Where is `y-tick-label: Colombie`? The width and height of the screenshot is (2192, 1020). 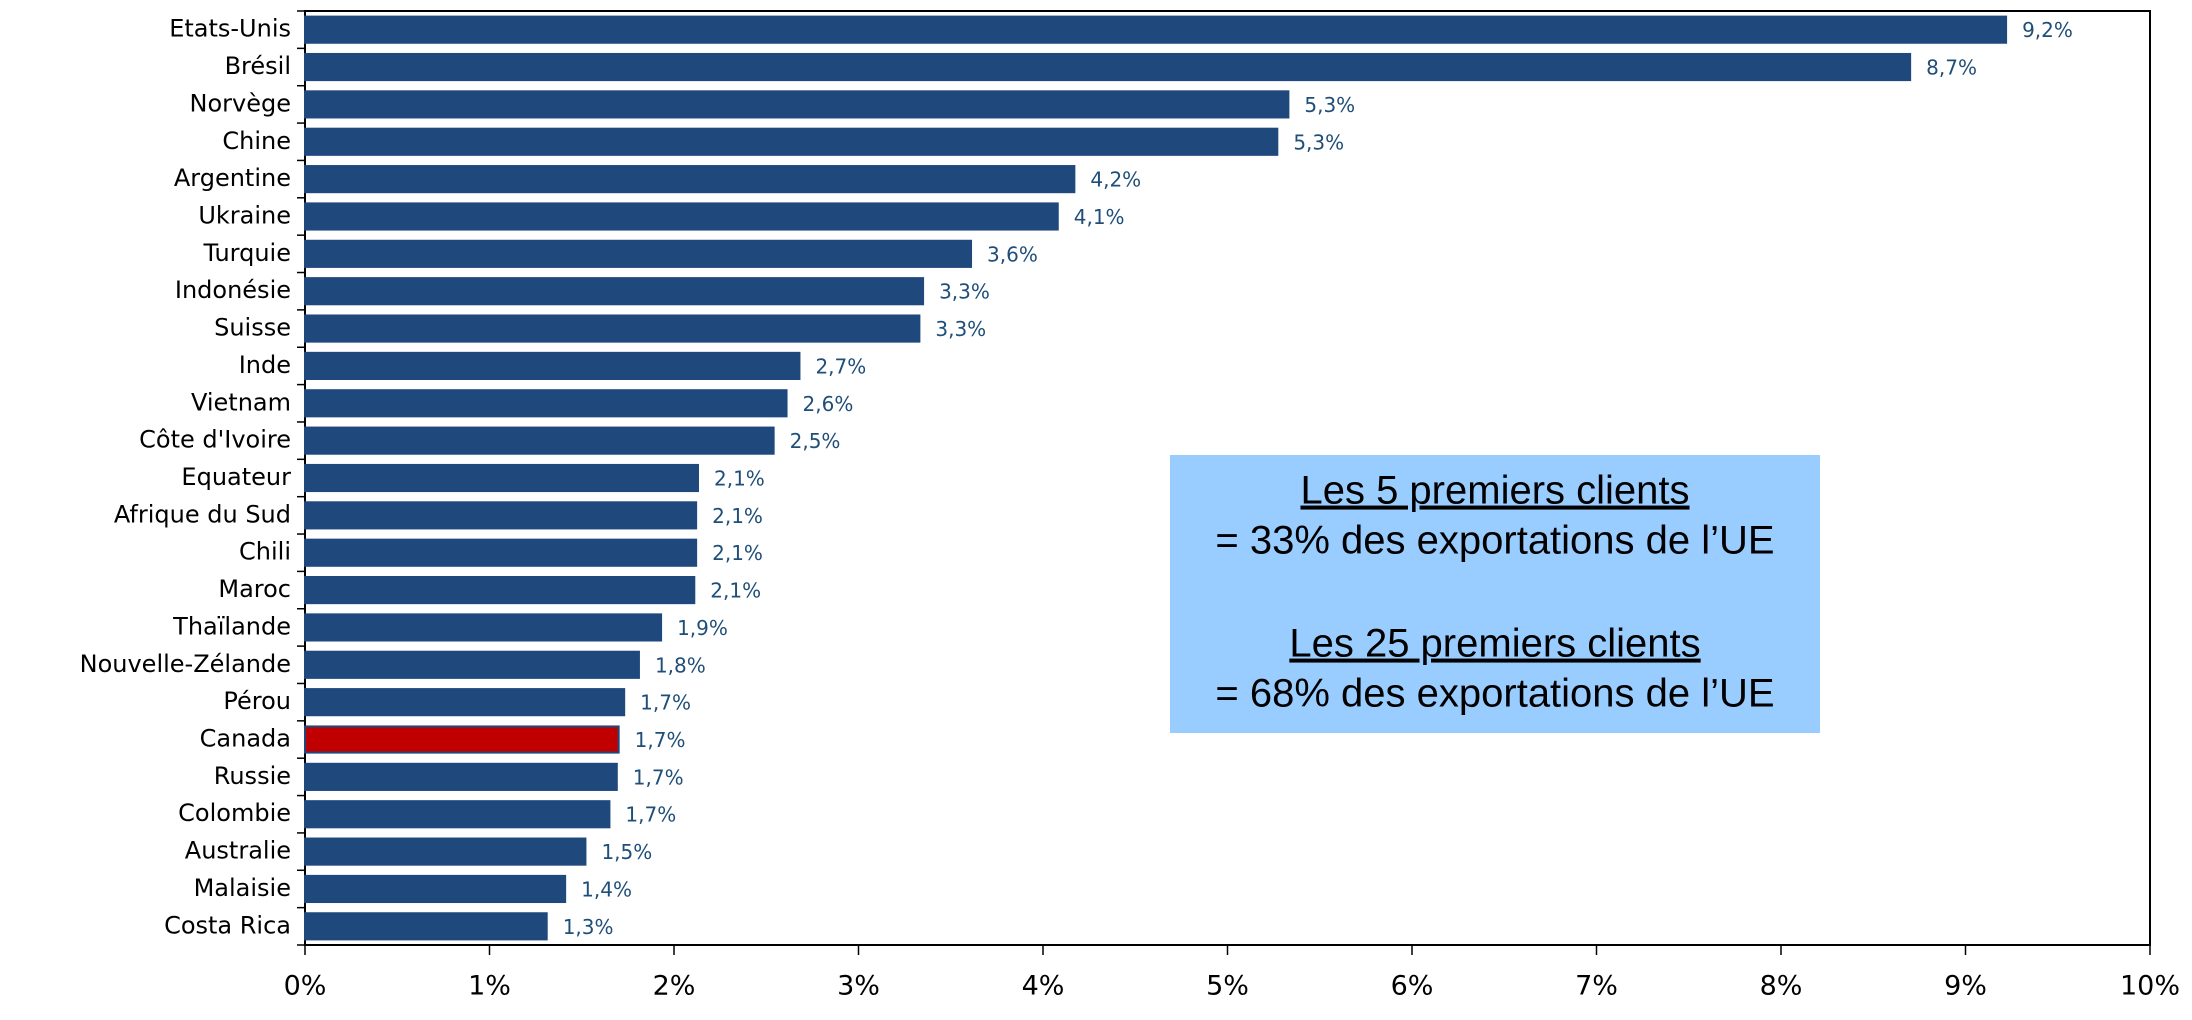
y-tick-label: Colombie is located at coordinates (234, 813).